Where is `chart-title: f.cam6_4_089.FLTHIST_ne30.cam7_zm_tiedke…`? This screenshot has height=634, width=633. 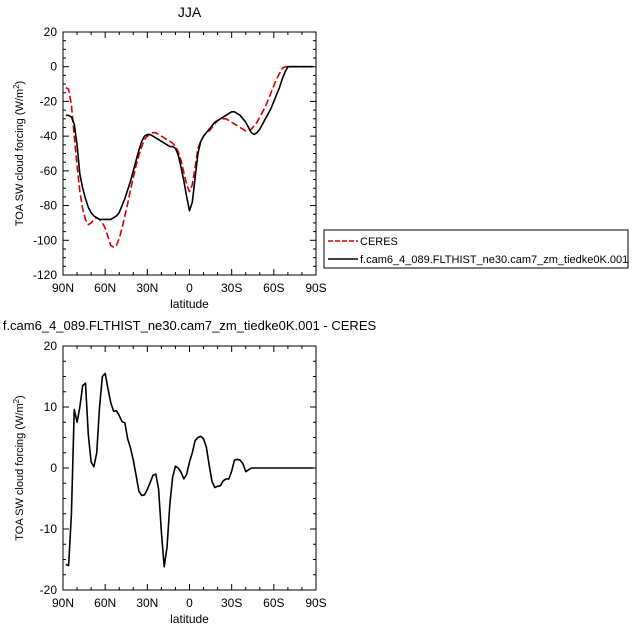
chart-title: f.cam6_4_089.FLTHIST_ne30.cam7_zm_tiedke… is located at coordinates (190, 325).